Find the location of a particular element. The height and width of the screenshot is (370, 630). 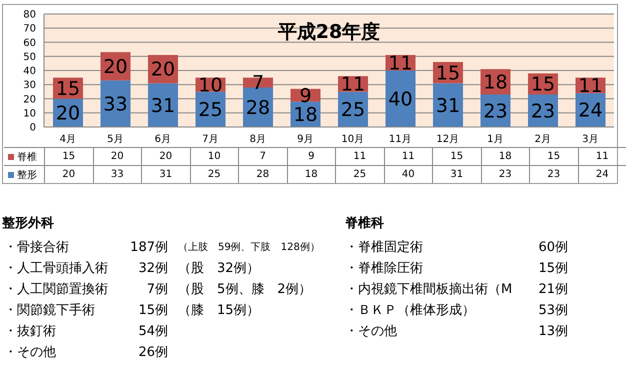

text: ・人工関節置換術 is located at coordinates (56, 289).